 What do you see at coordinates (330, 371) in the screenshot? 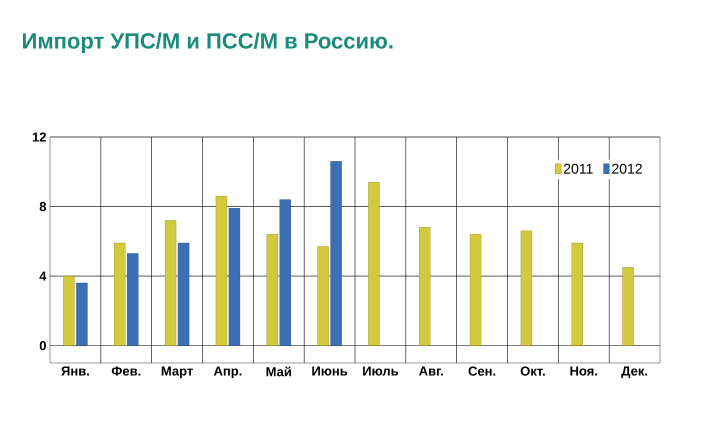
I see `x-tick-label: Июнь` at bounding box center [330, 371].